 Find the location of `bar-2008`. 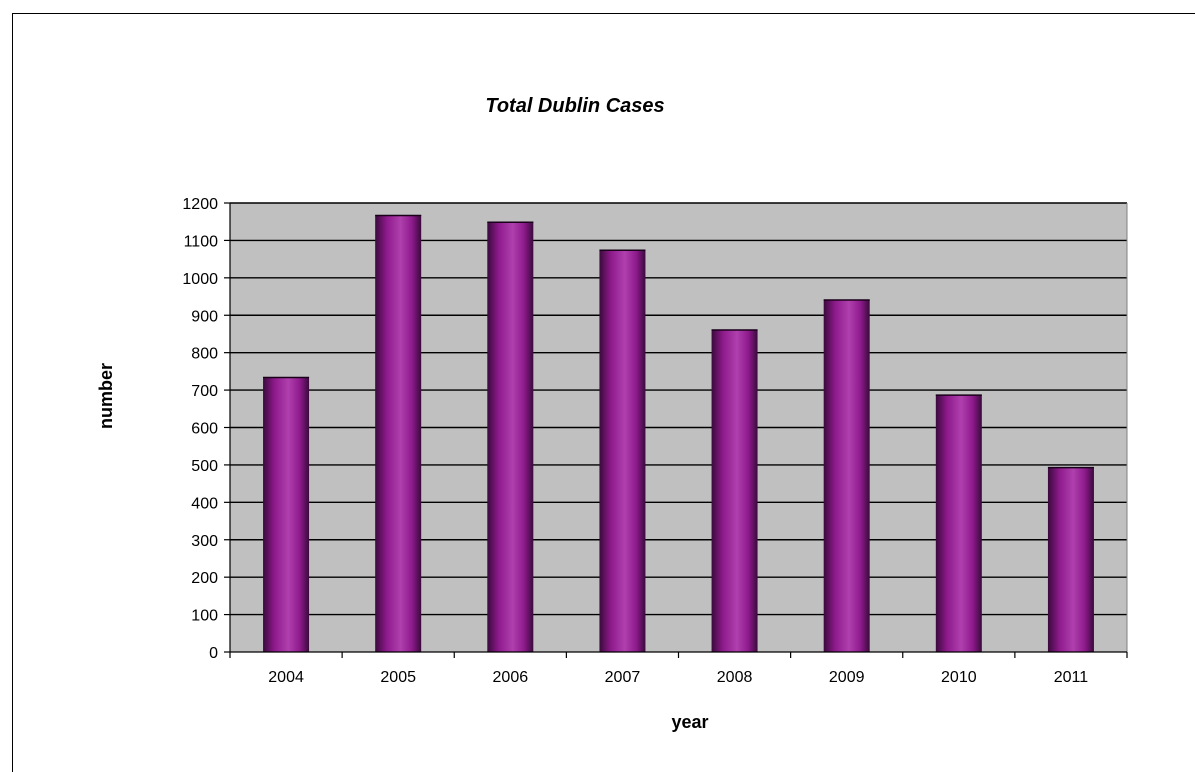

bar-2008 is located at coordinates (734, 490).